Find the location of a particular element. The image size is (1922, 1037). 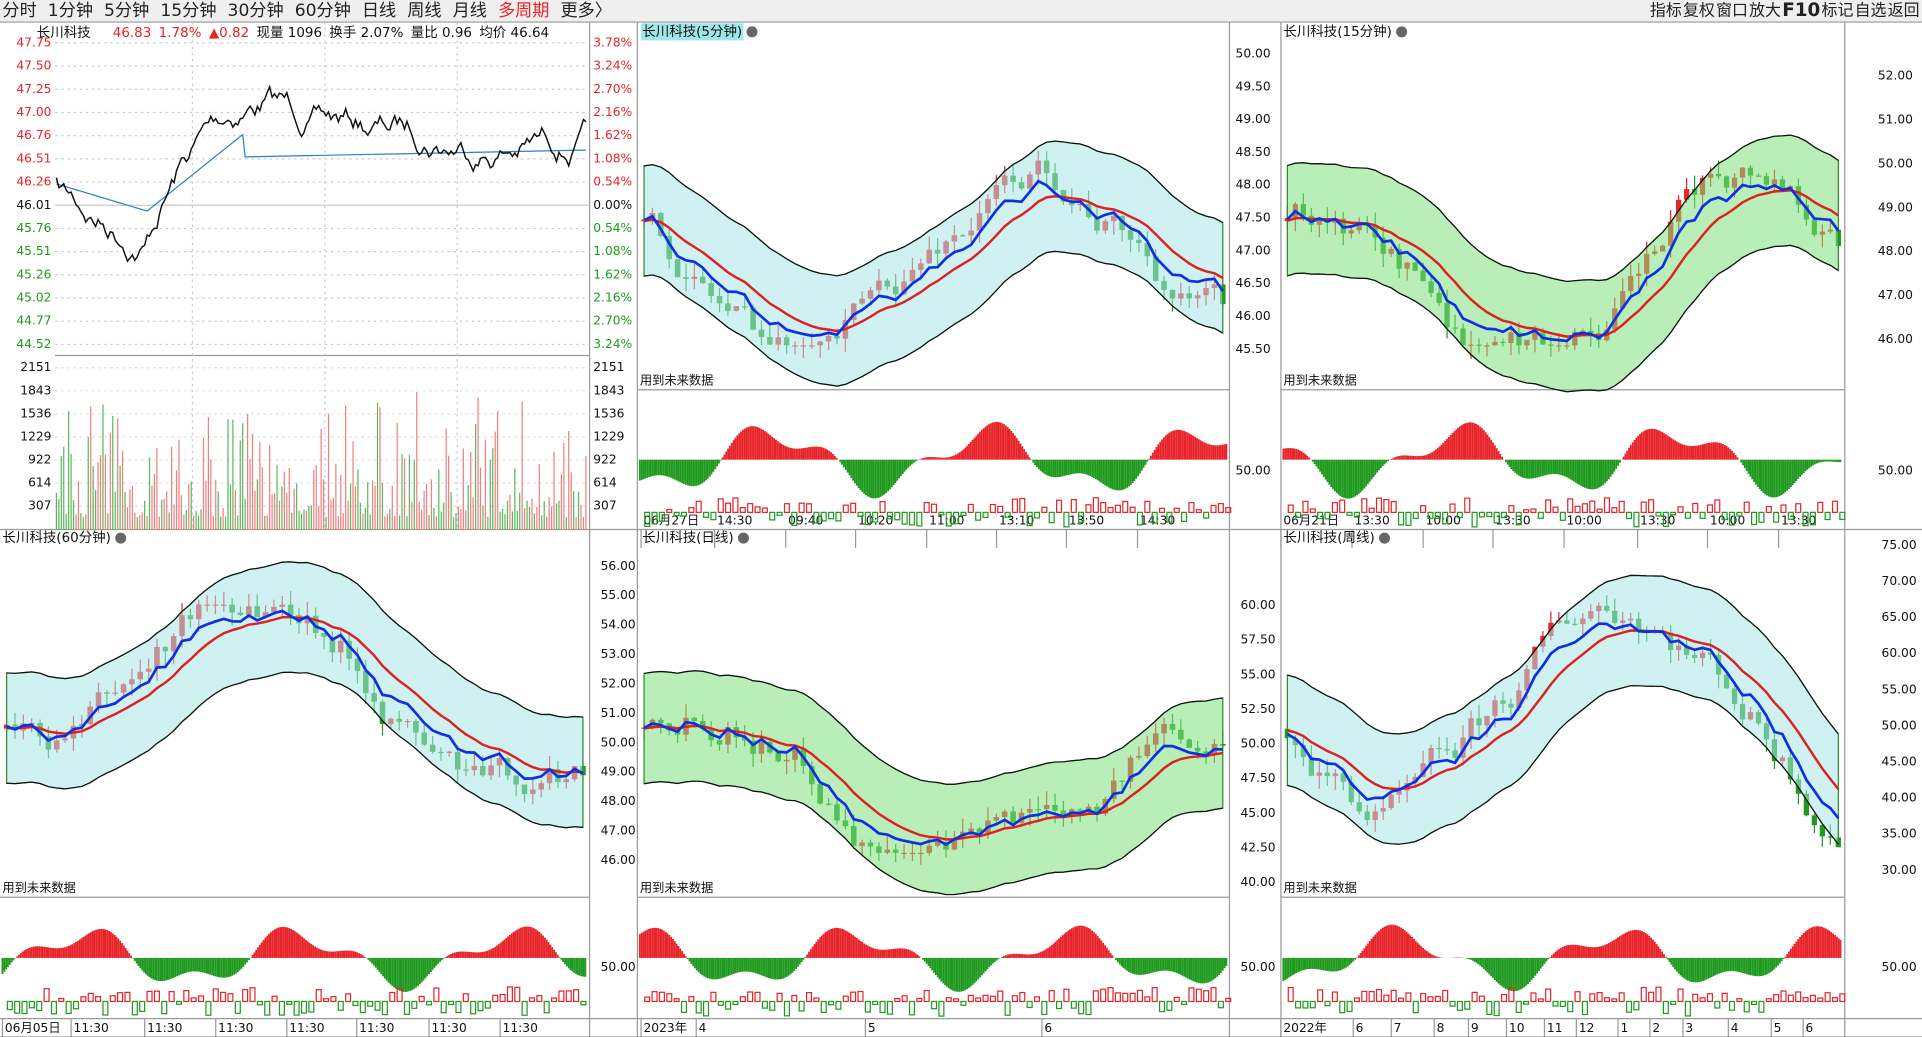

x-tick-label: 3 is located at coordinates (1689, 1028).